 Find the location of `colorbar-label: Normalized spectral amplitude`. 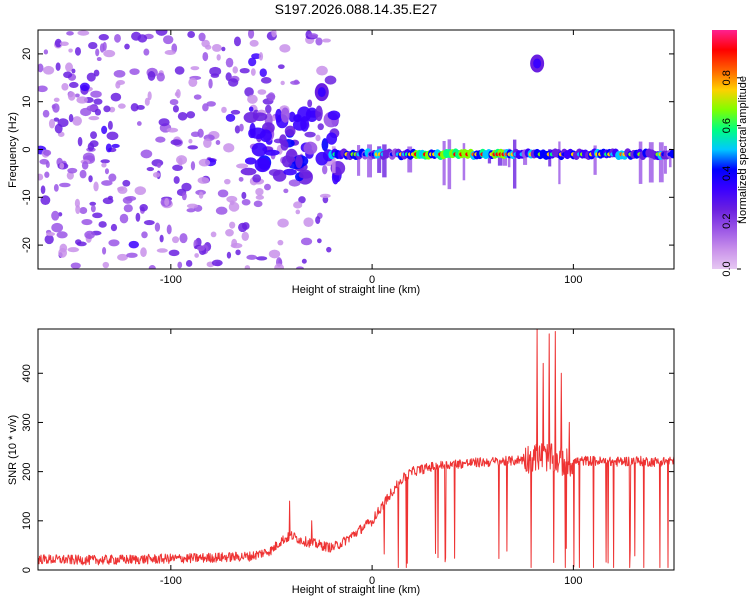

colorbar-label: Normalized spectral amplitude is located at coordinates (743, 150).